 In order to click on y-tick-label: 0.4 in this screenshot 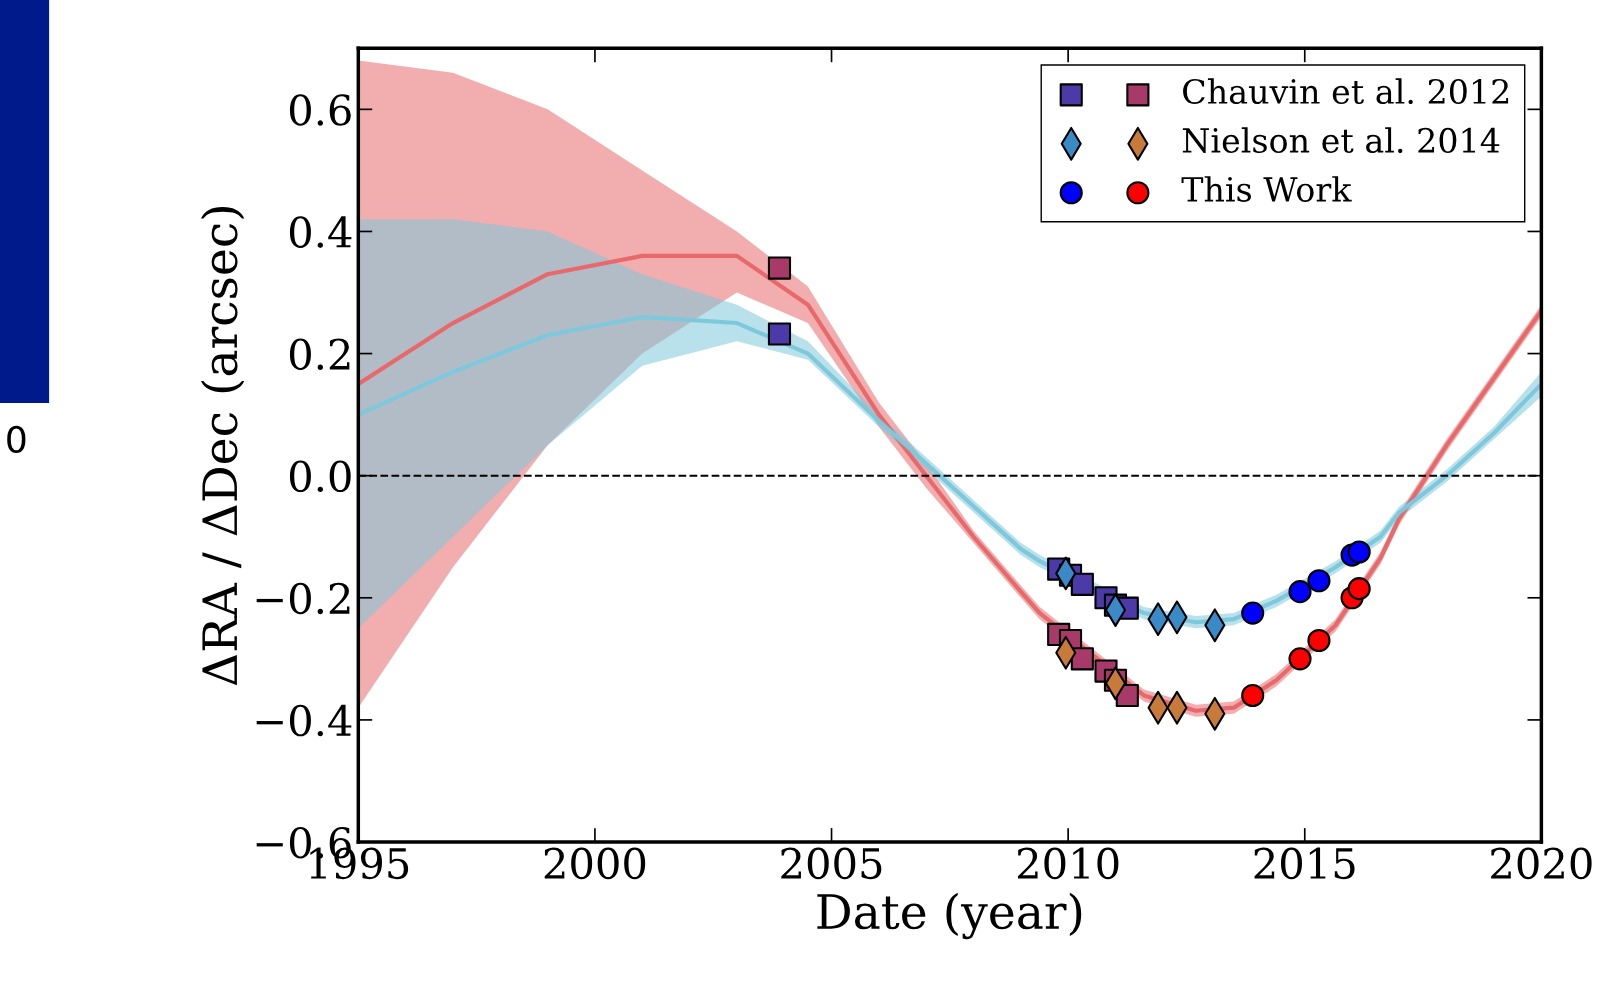, I will do `click(320, 232)`.